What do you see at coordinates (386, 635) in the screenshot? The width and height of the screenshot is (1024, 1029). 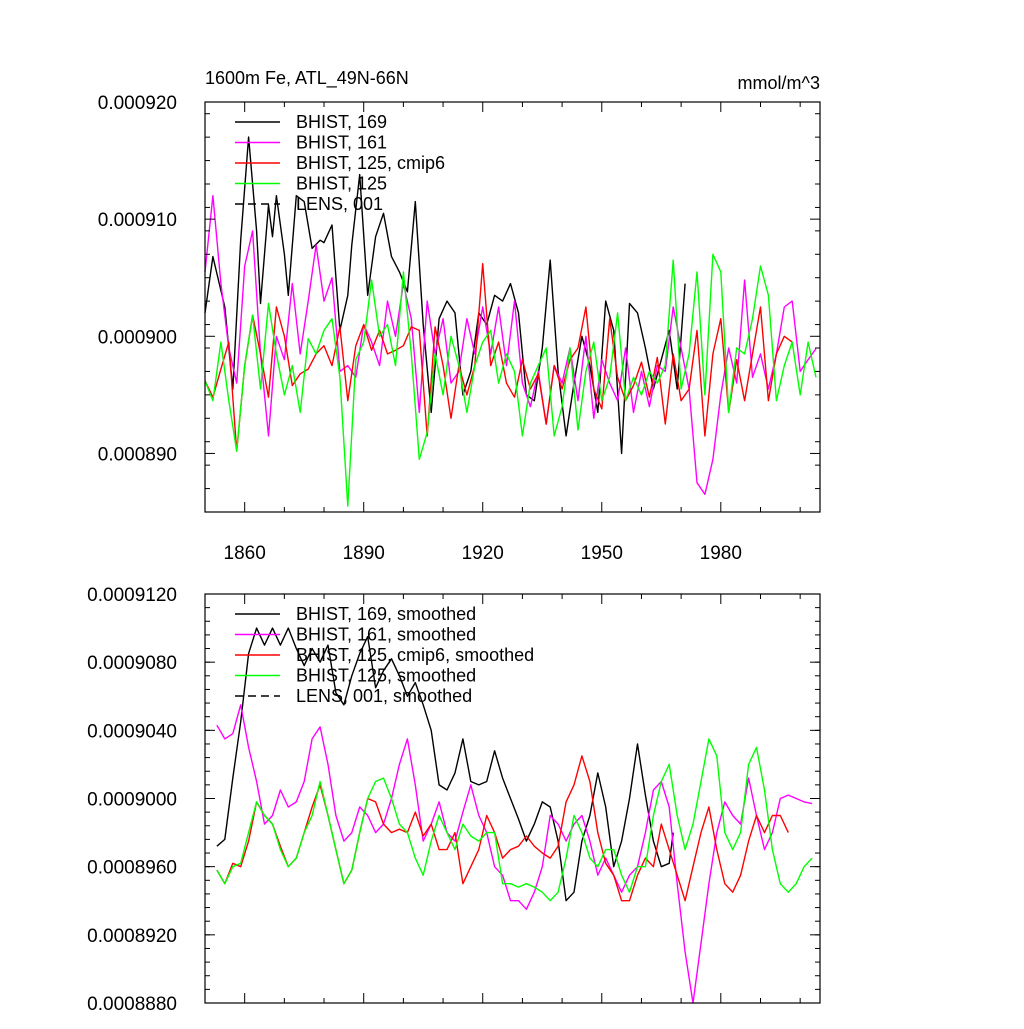 I see `legend-label-2: BHIST, 161, smoothed` at bounding box center [386, 635].